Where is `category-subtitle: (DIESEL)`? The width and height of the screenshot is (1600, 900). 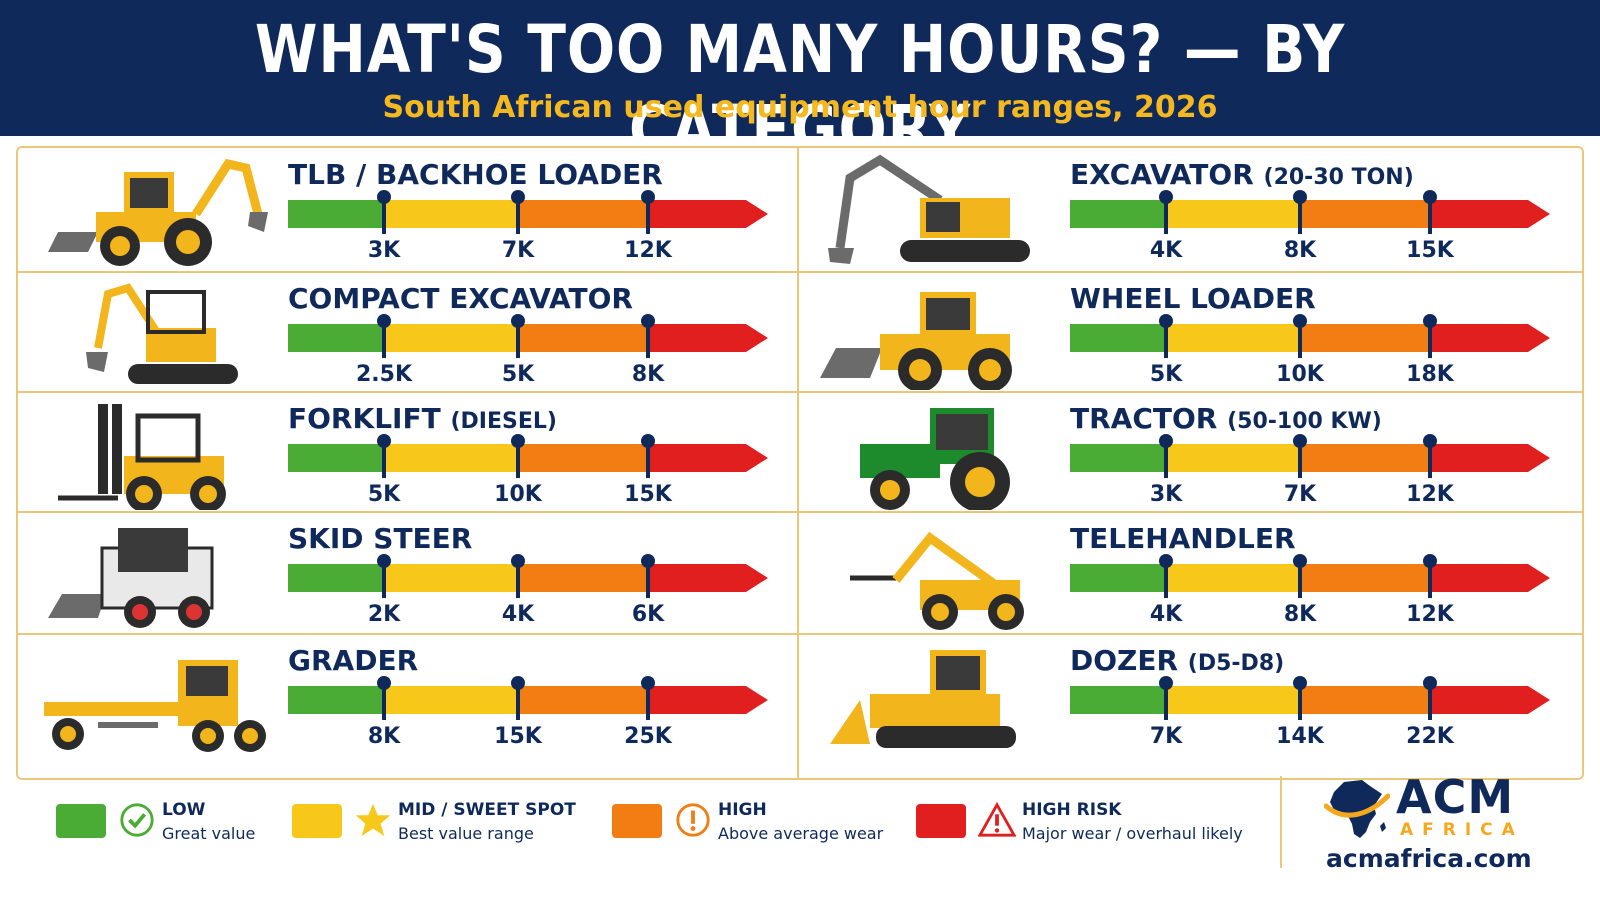 category-subtitle: (DIESEL) is located at coordinates (503, 421).